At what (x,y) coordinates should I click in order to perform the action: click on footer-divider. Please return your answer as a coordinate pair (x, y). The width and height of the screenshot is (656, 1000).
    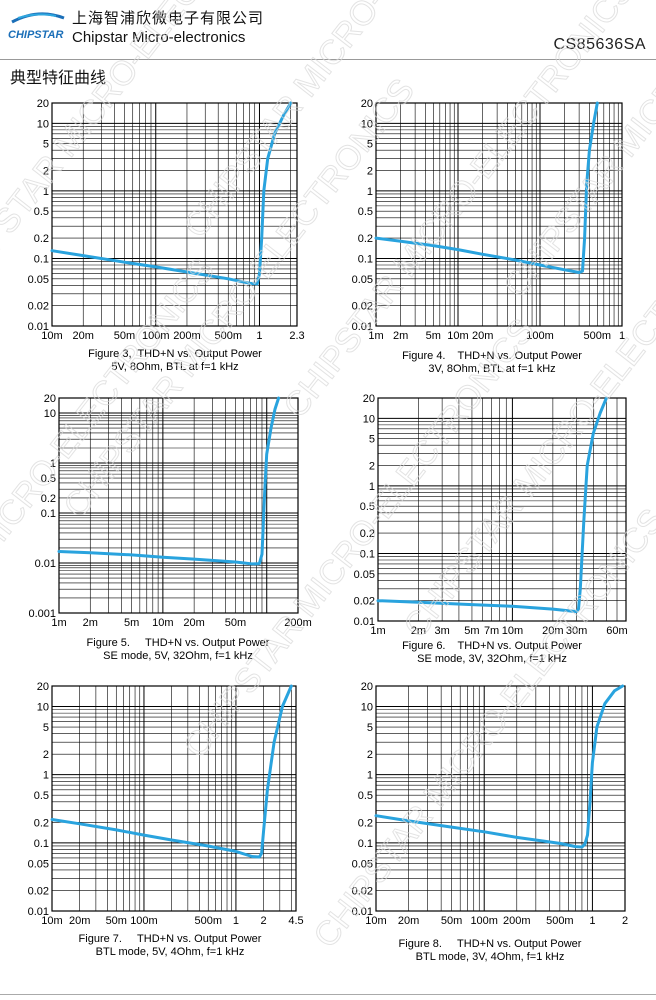
    Looking at the image, I should click on (328, 994).